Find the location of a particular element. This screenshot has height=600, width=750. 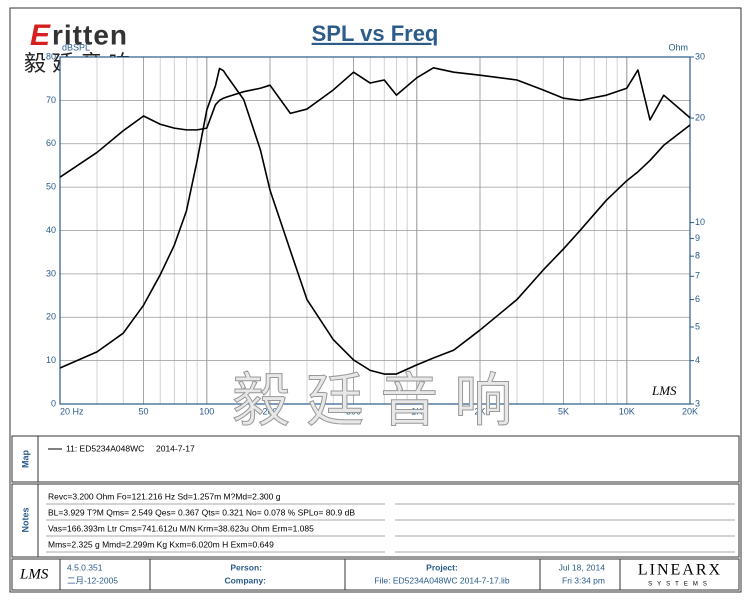

y-tick-label: 70 is located at coordinates (51, 100).